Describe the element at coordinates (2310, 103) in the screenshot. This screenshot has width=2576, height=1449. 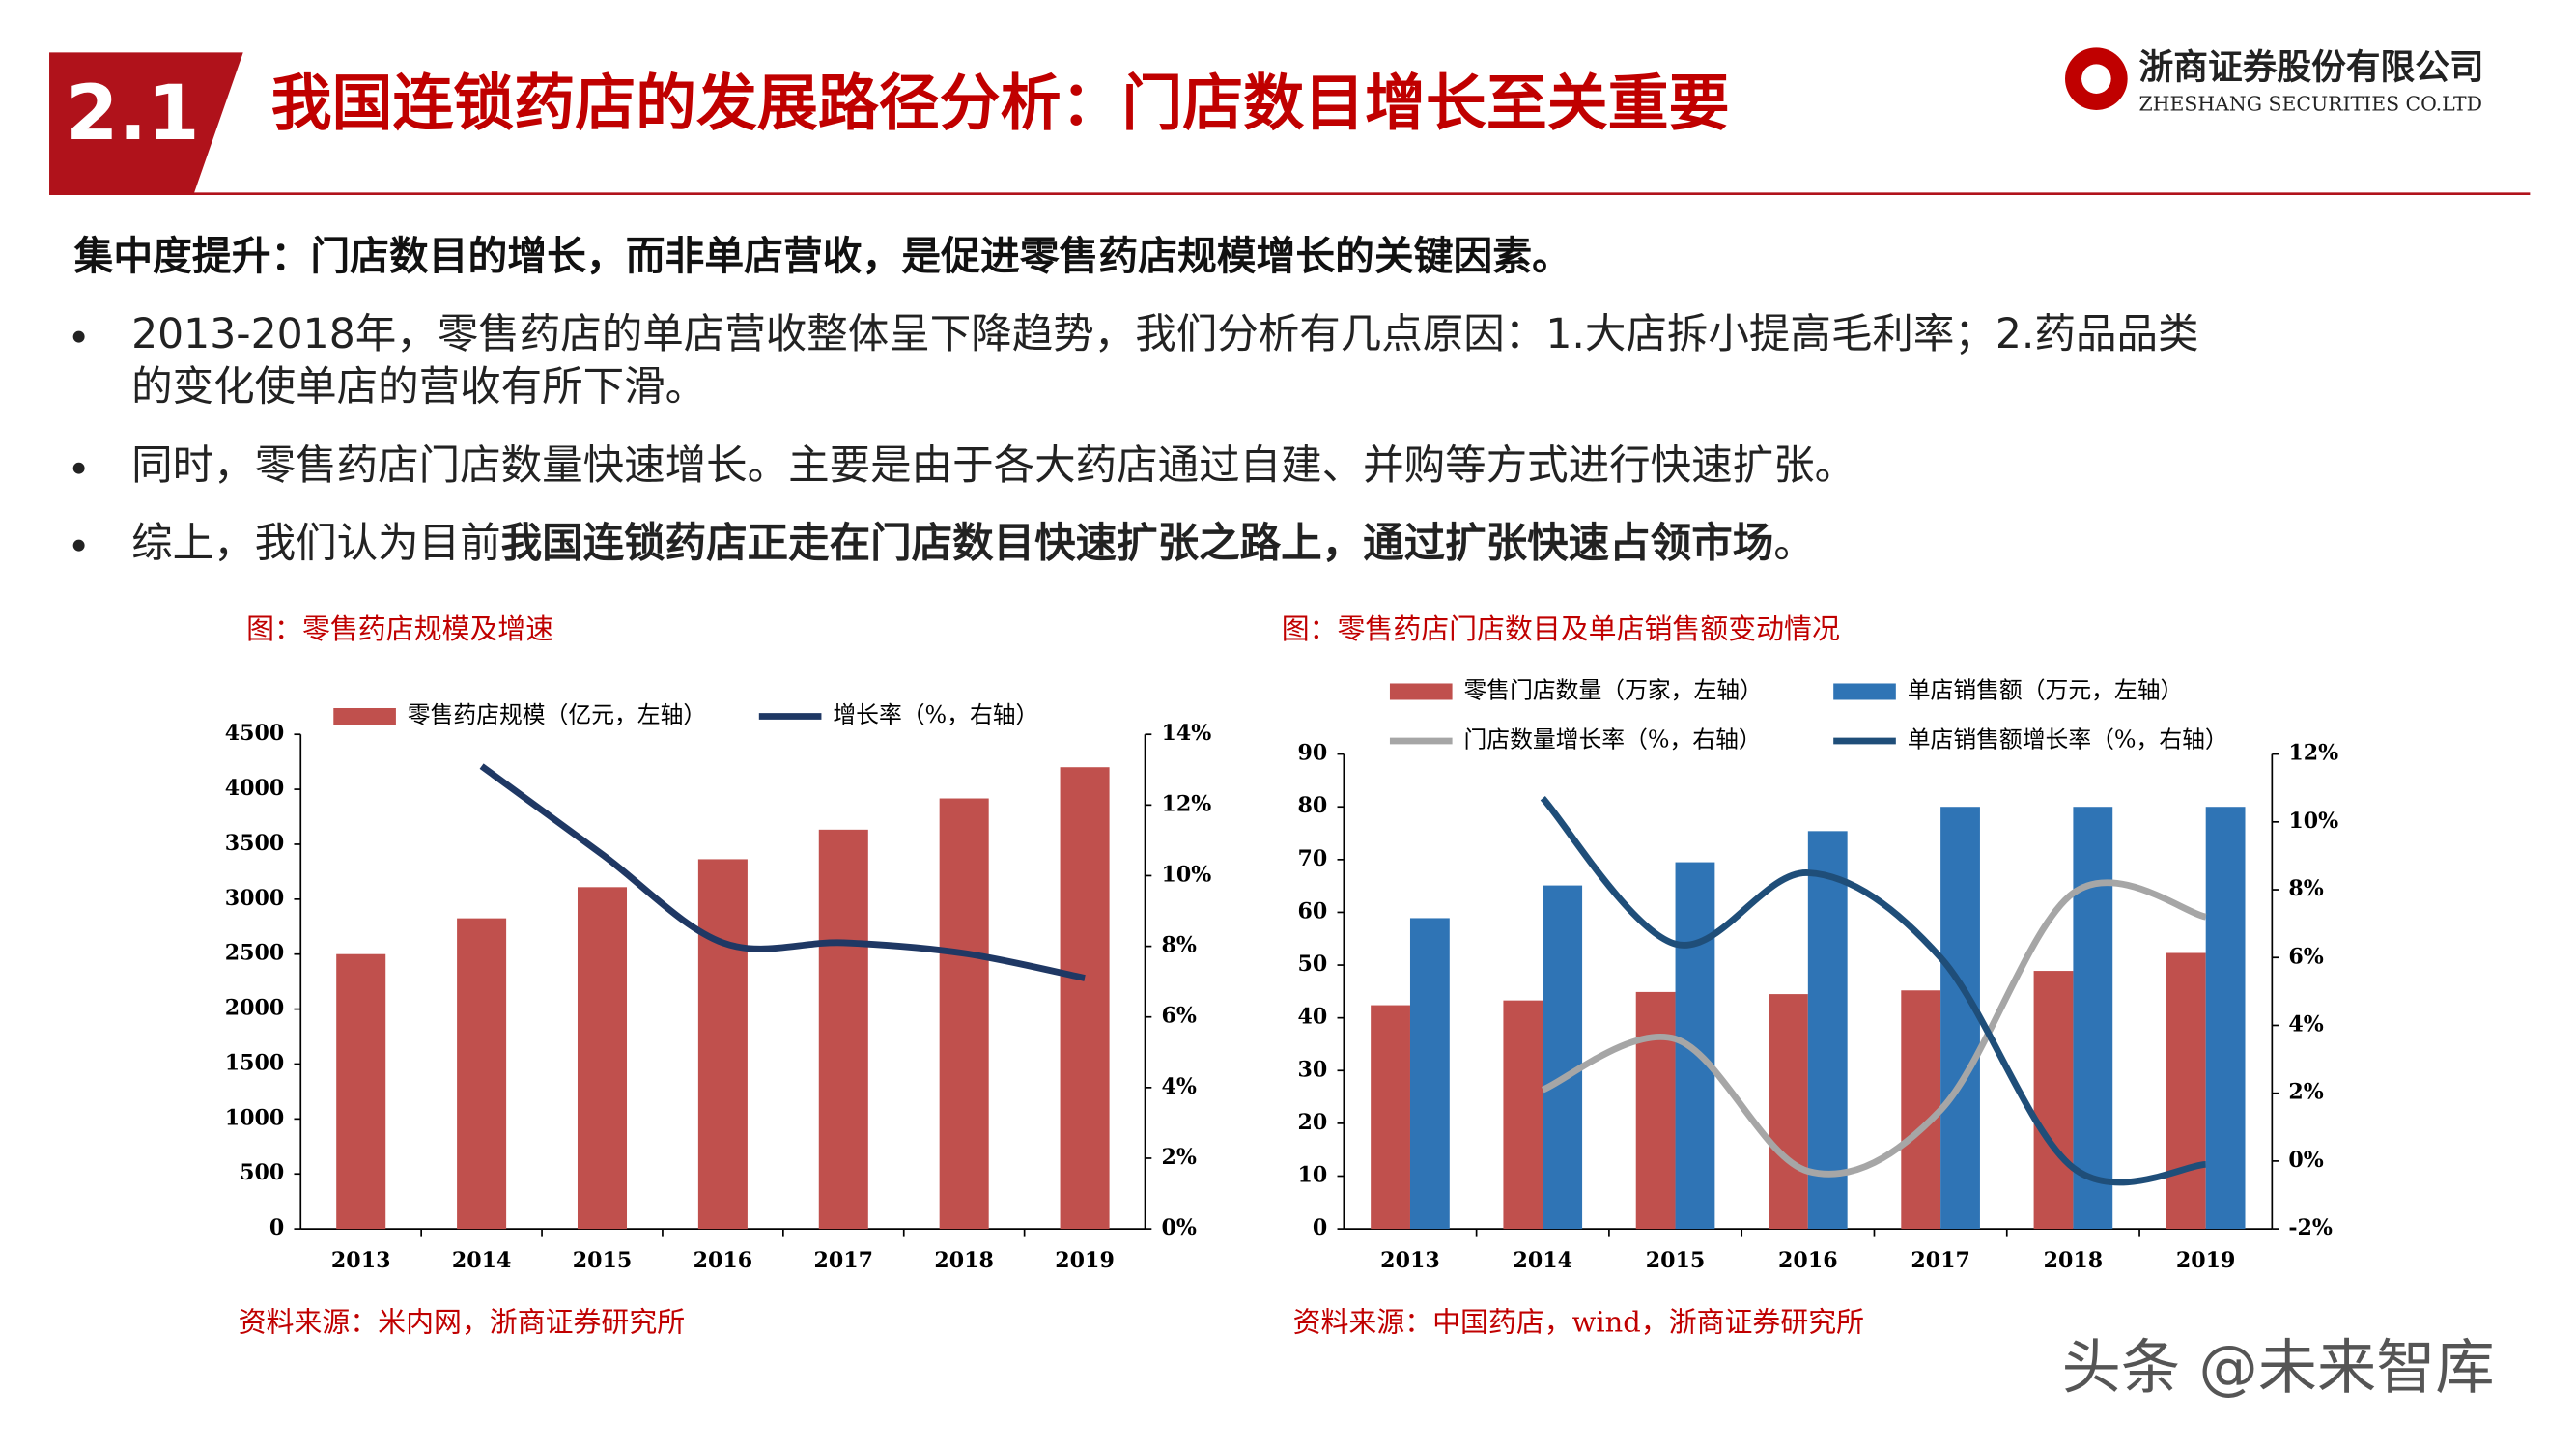
I see `logo-en: ZHESHANG SECURITIES CO.LTD` at that location.